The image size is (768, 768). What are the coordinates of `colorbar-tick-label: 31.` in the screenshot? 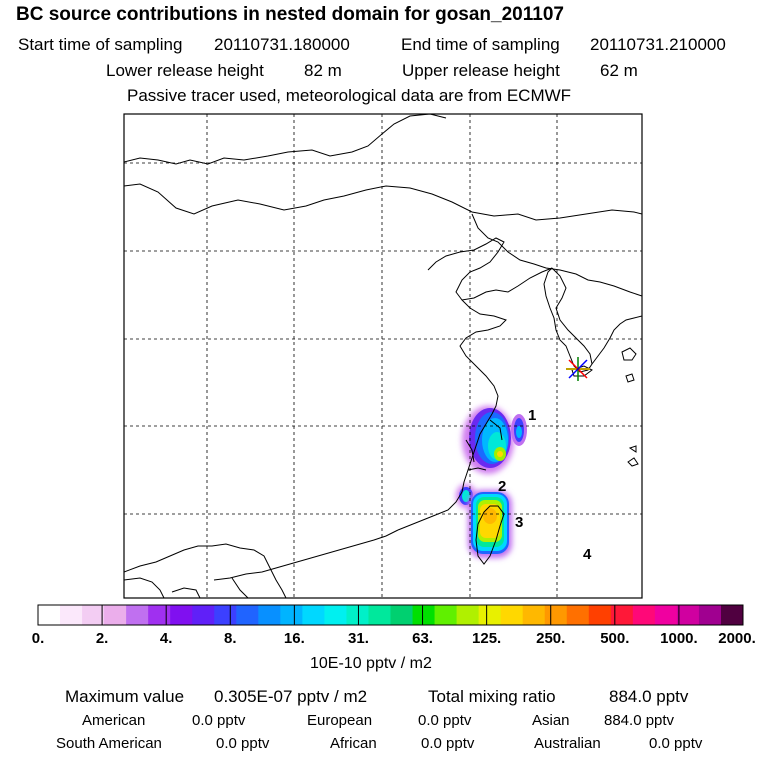 It's located at (358, 638).